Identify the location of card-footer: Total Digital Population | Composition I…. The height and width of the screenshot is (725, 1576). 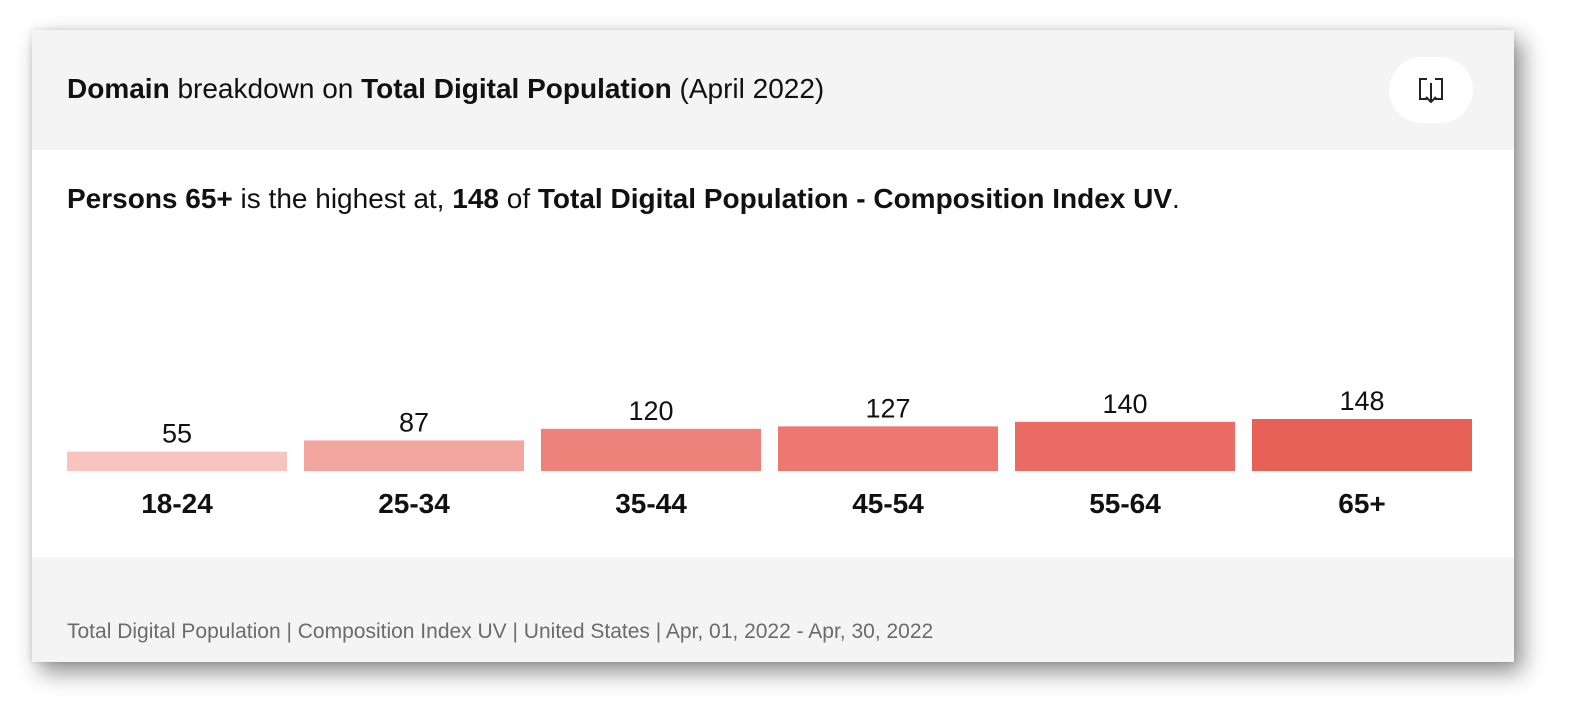
(773, 609).